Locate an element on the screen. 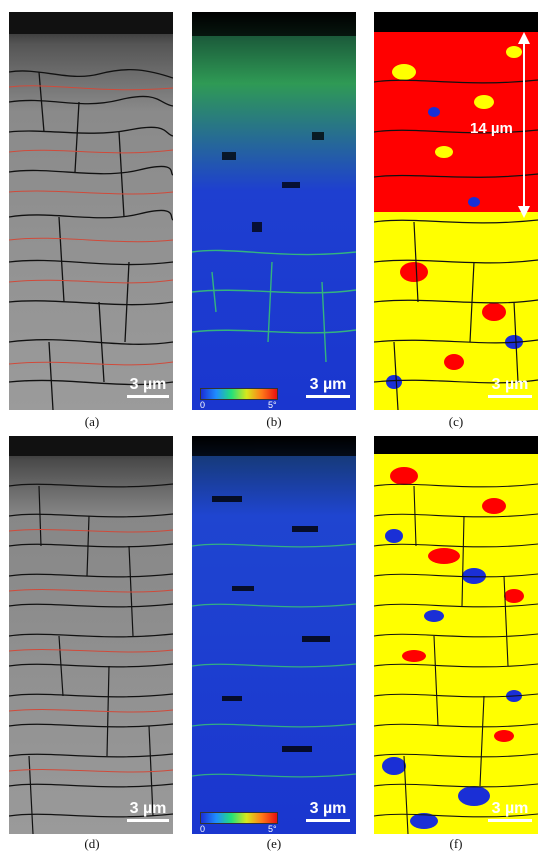  panel-a-band-contrast-map: 3 µm is located at coordinates (91, 211).